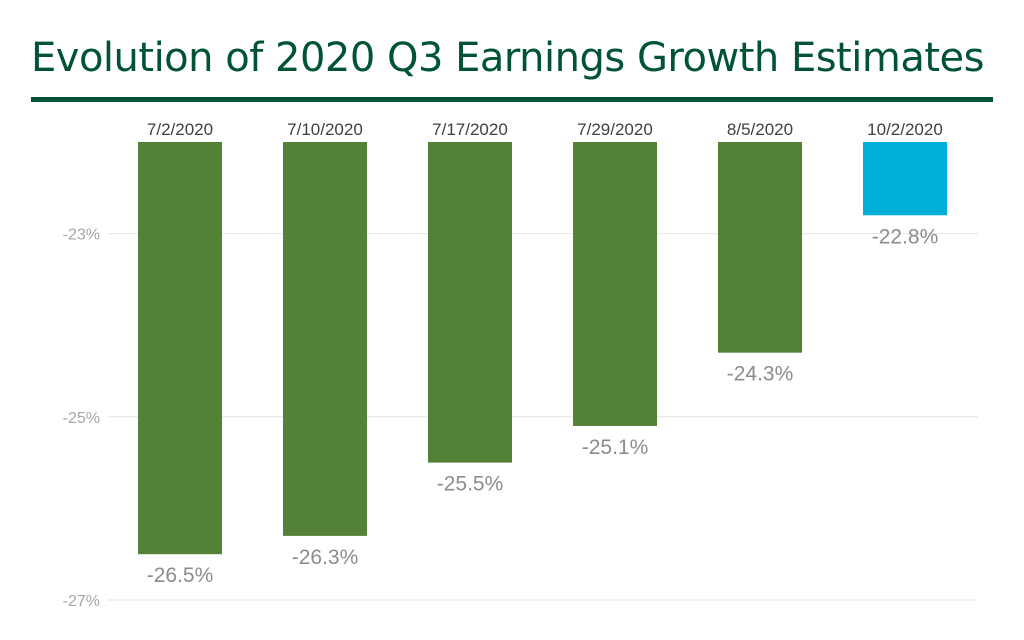 This screenshot has width=1024, height=640. I want to click on data-label: -22.8%, so click(905, 236).